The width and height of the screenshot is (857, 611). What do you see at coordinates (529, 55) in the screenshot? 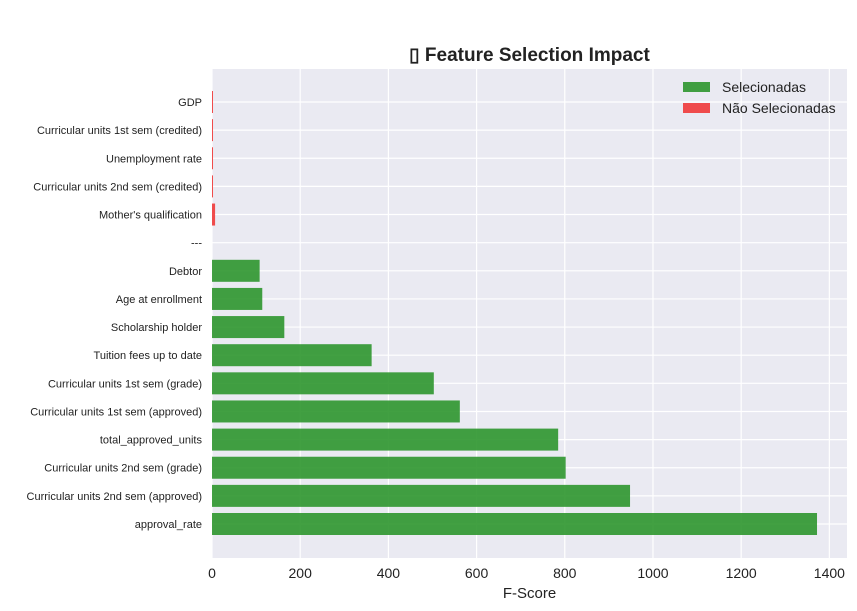
I see `chart-title: ▯ Feature Selection Impact` at bounding box center [529, 55].